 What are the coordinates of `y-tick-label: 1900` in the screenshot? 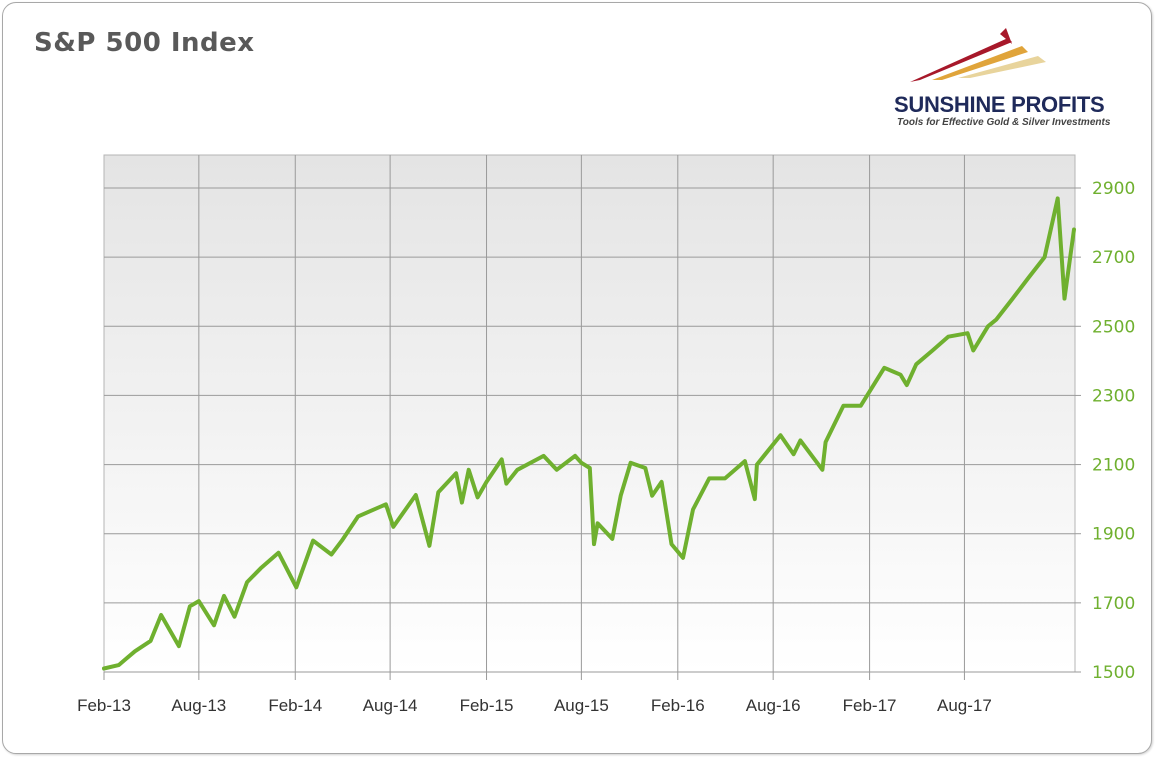 It's located at (1113, 535).